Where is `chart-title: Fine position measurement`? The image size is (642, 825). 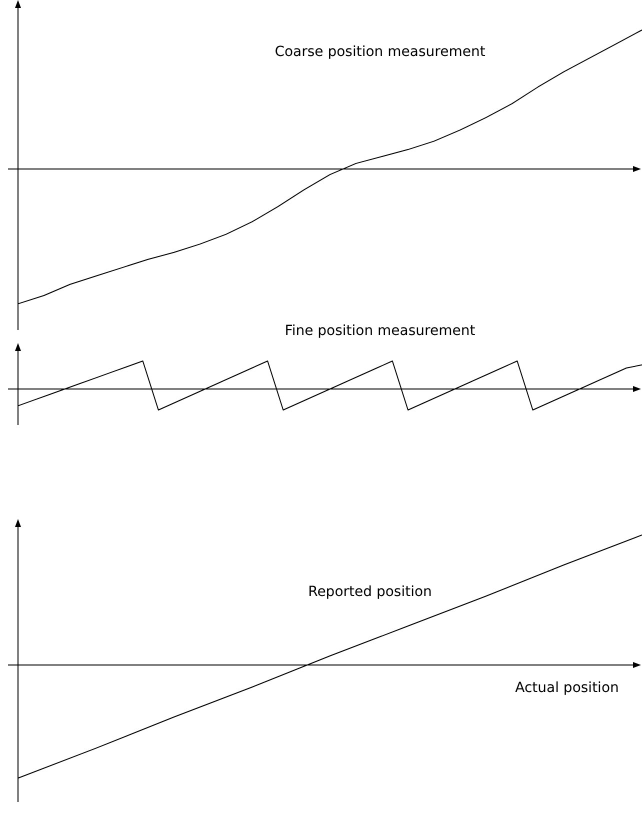 chart-title: Fine position measurement is located at coordinates (380, 331).